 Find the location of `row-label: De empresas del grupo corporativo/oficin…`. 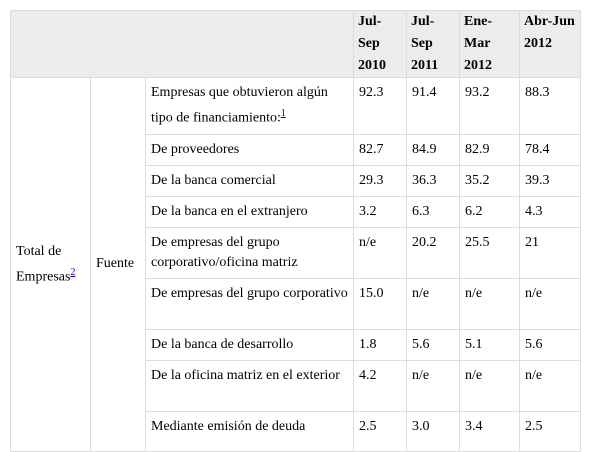

row-label: De empresas del grupo corporativo/oficin… is located at coordinates (249, 252).